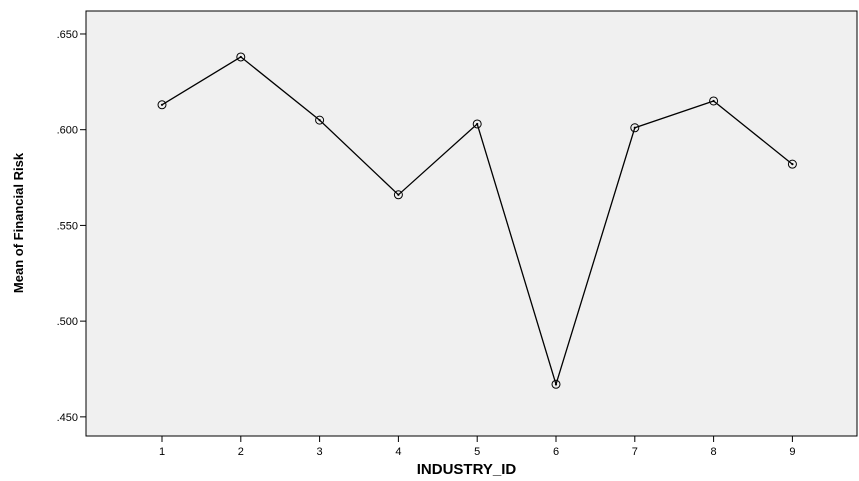 Image resolution: width=859 pixels, height=481 pixels. I want to click on y-tick-label: .500, so click(67, 322).